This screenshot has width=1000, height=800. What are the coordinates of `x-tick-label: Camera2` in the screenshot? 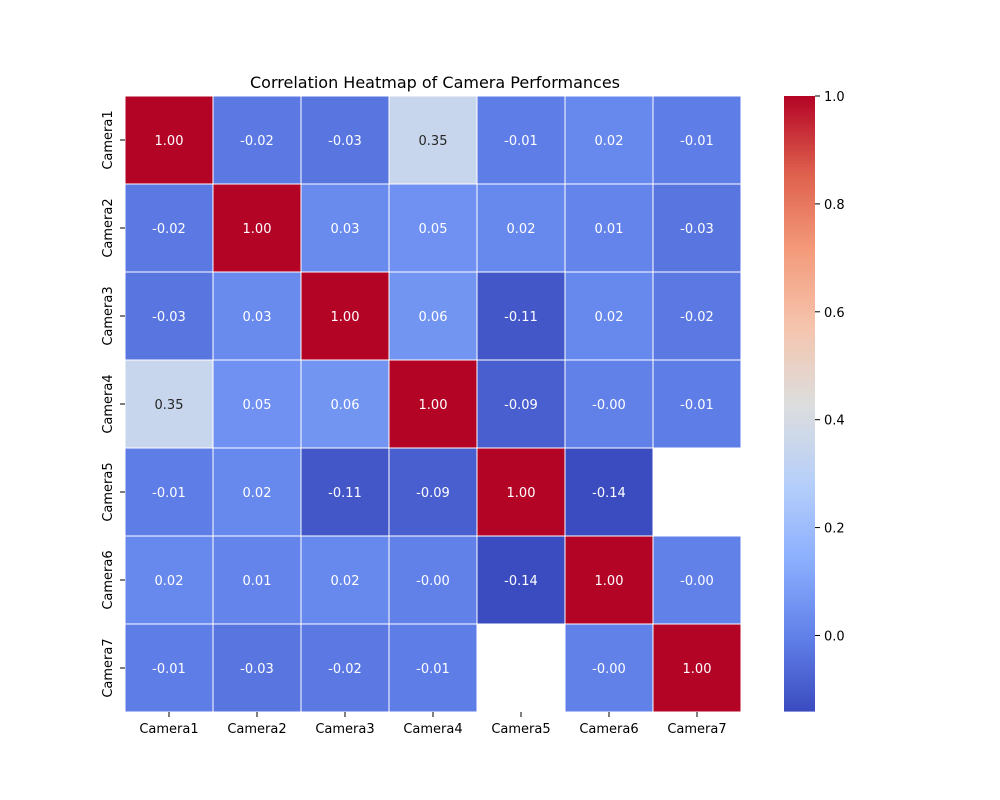 It's located at (256, 729).